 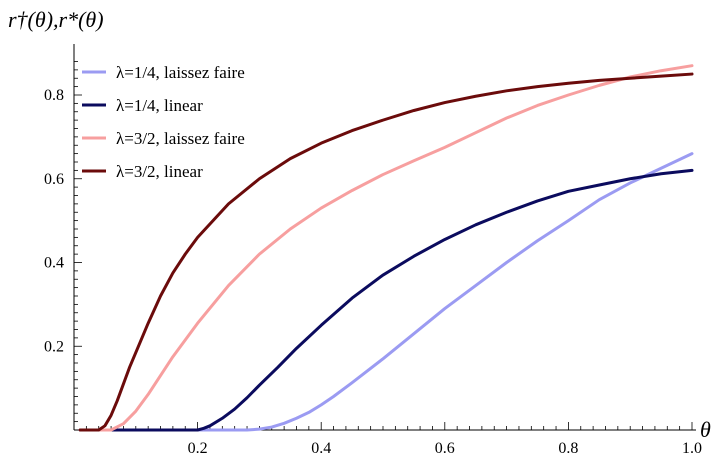 What do you see at coordinates (321, 448) in the screenshot?
I see `x-tick-label: 0.4` at bounding box center [321, 448].